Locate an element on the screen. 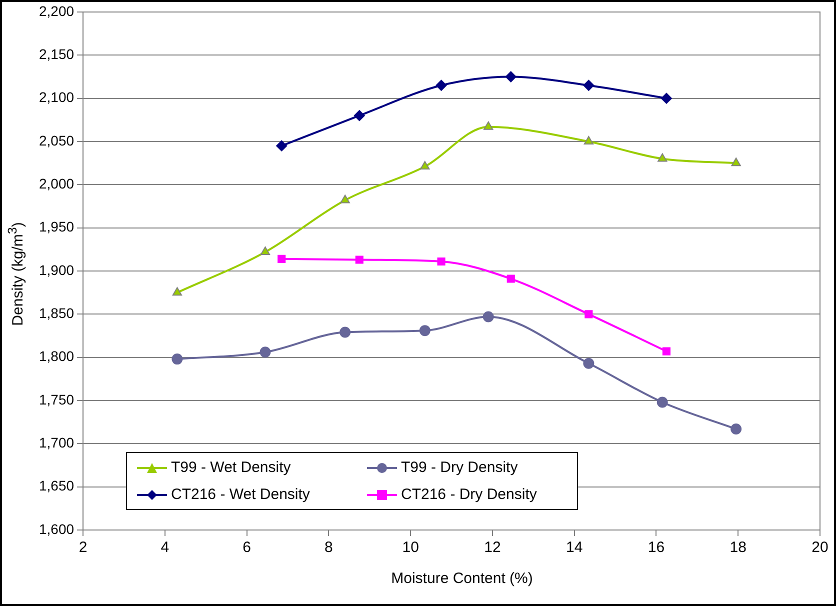 This screenshot has height=606, width=836. y-tick-label: 1,700 is located at coordinates (56, 442).